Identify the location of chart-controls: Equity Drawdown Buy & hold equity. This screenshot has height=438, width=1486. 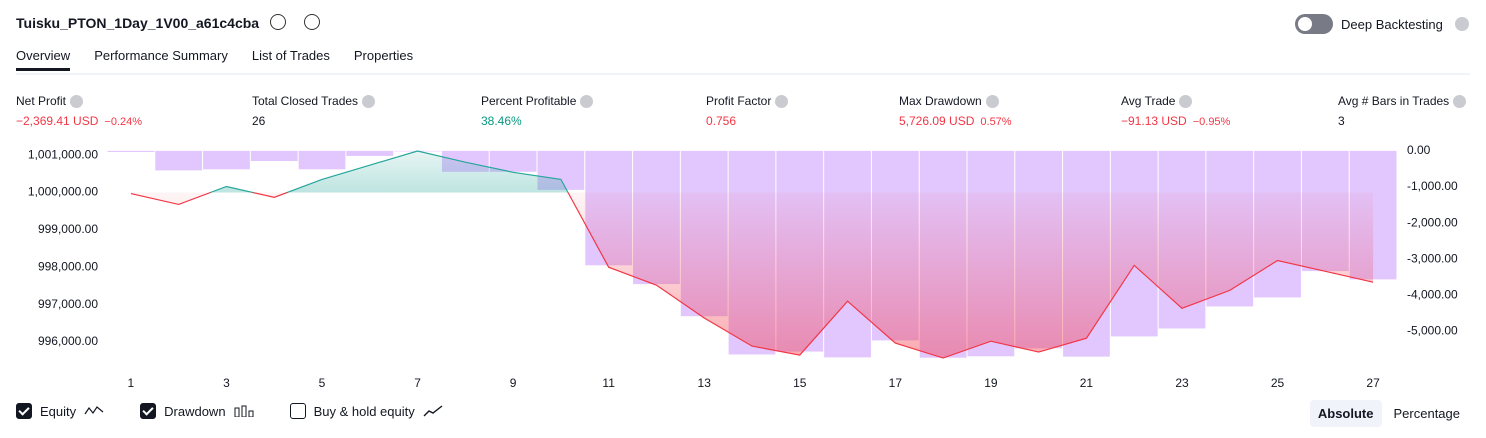
(229, 411).